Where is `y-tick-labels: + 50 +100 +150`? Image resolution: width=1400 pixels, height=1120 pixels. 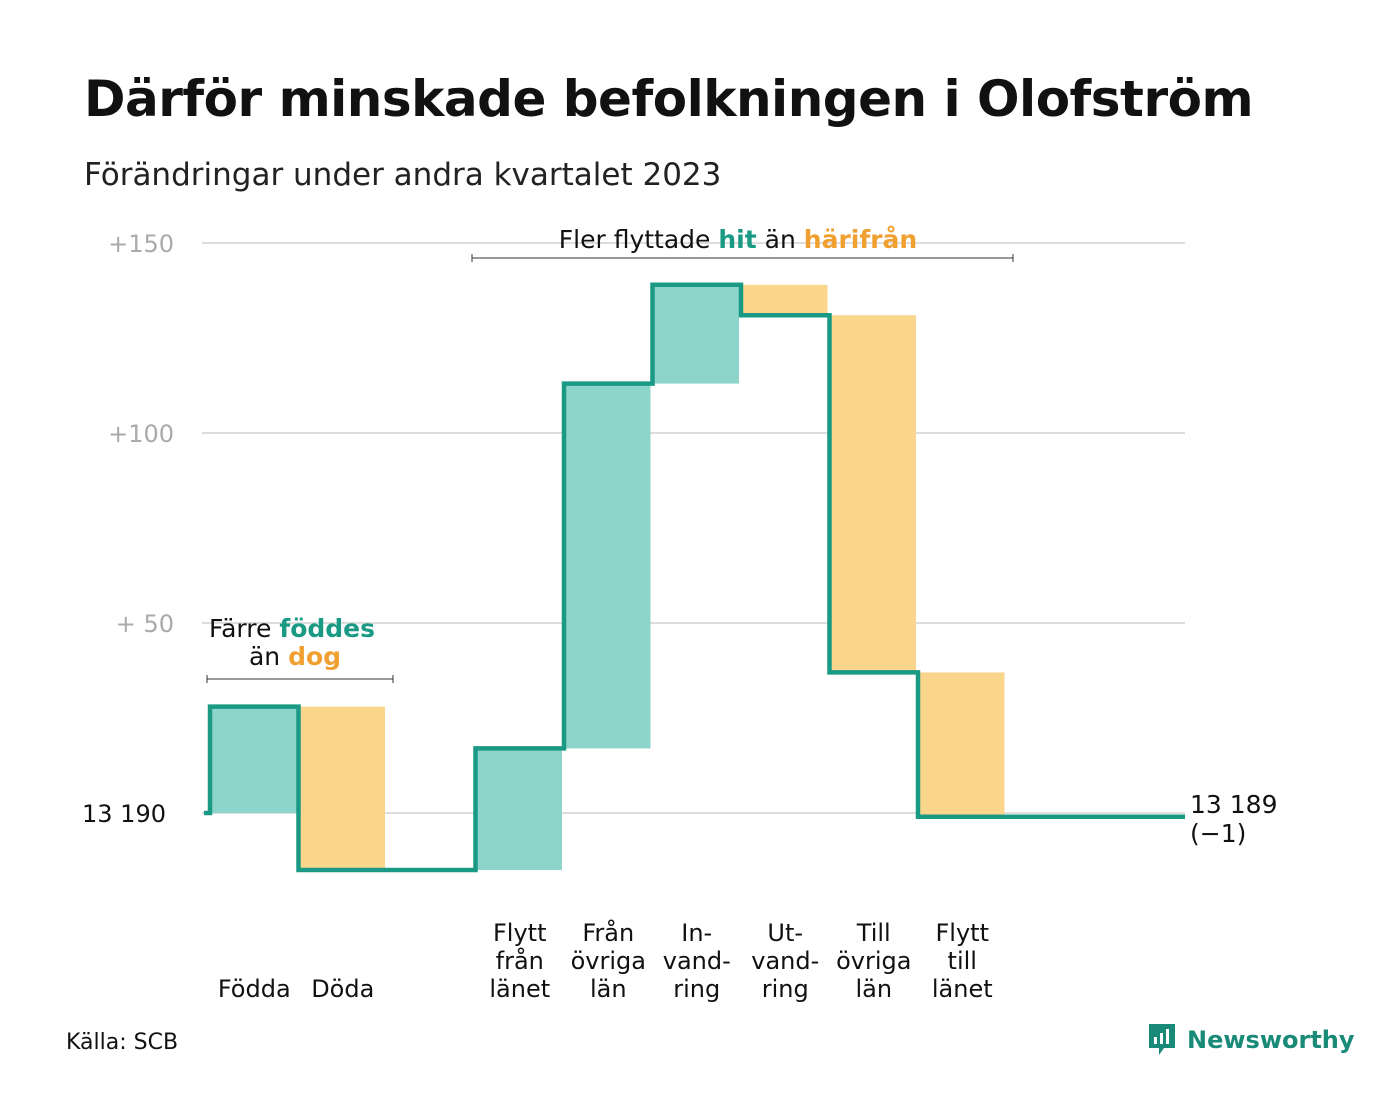 y-tick-labels: + 50 +100 +150 is located at coordinates (141, 434).